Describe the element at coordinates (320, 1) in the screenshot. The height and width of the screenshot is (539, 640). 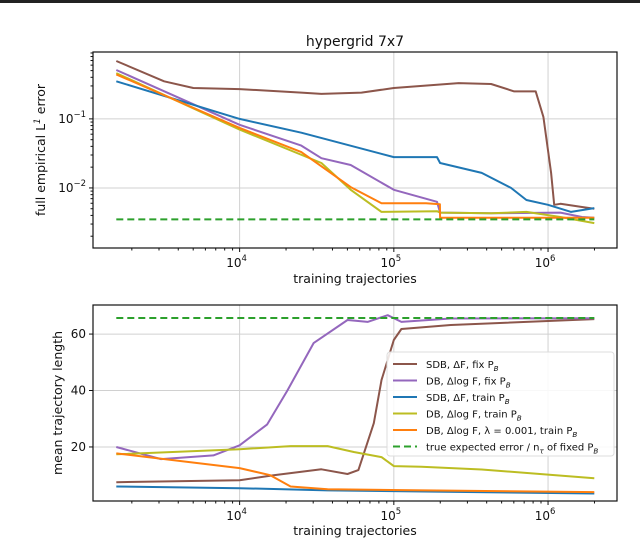
I see `window-top-border` at that location.